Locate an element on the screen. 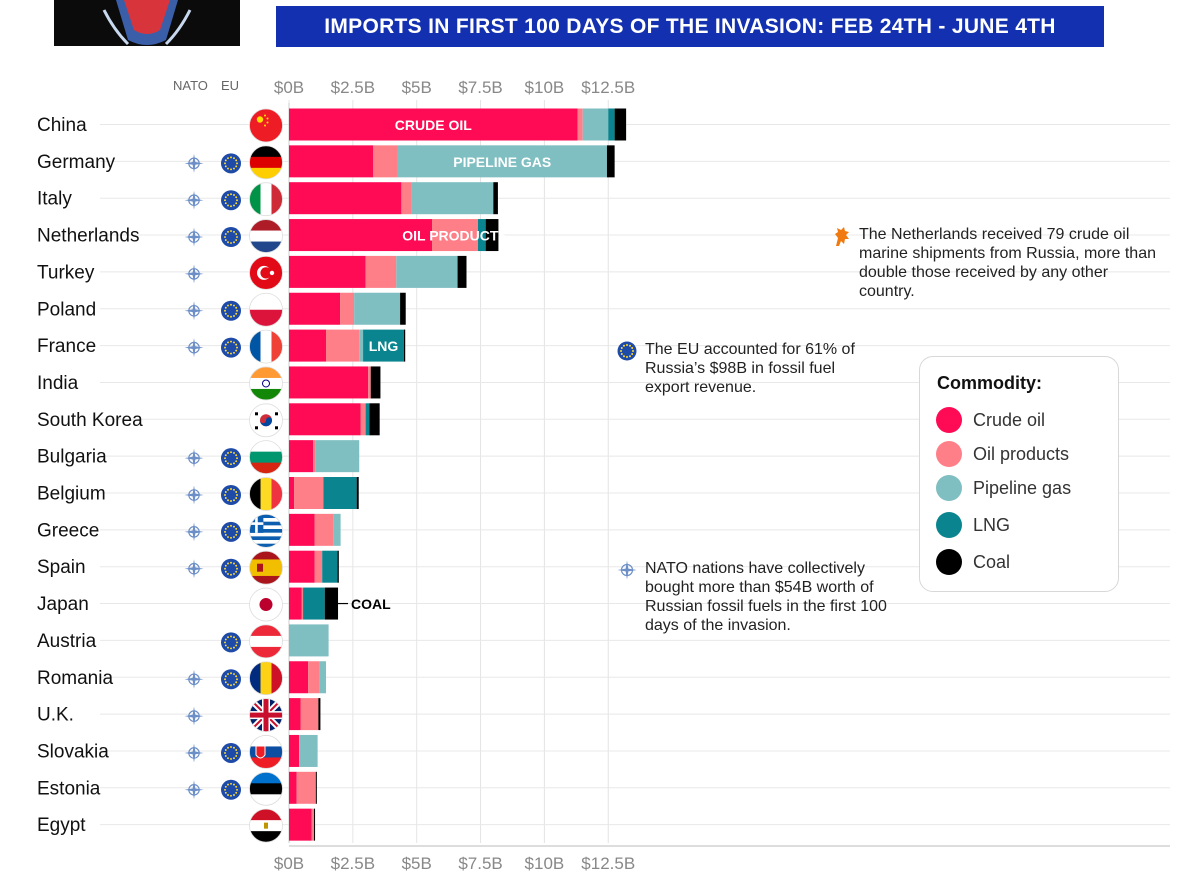 The width and height of the screenshot is (1190, 884). bar-segment-romania-pipeline-gas is located at coordinates (323, 677).